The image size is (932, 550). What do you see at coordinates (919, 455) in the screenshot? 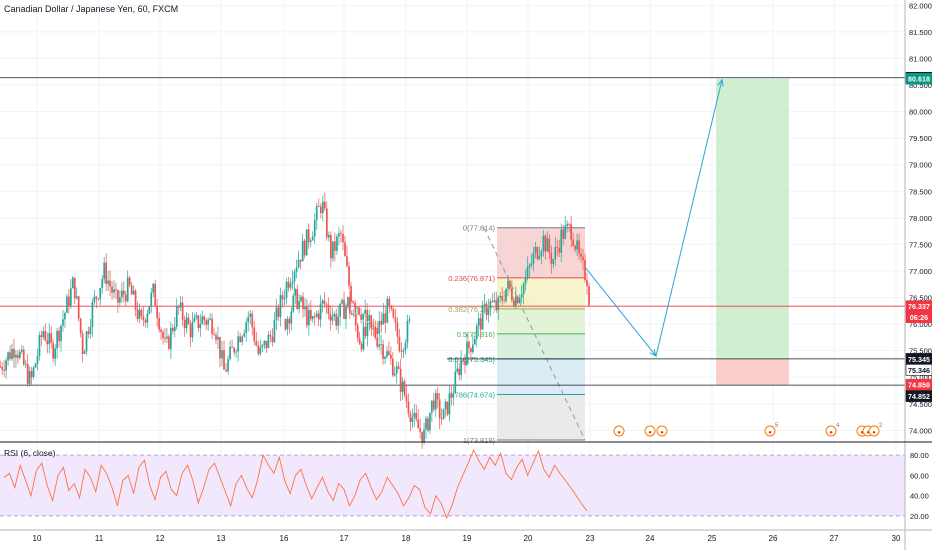
I see `rsi-tick-label: 80.00` at bounding box center [919, 455].